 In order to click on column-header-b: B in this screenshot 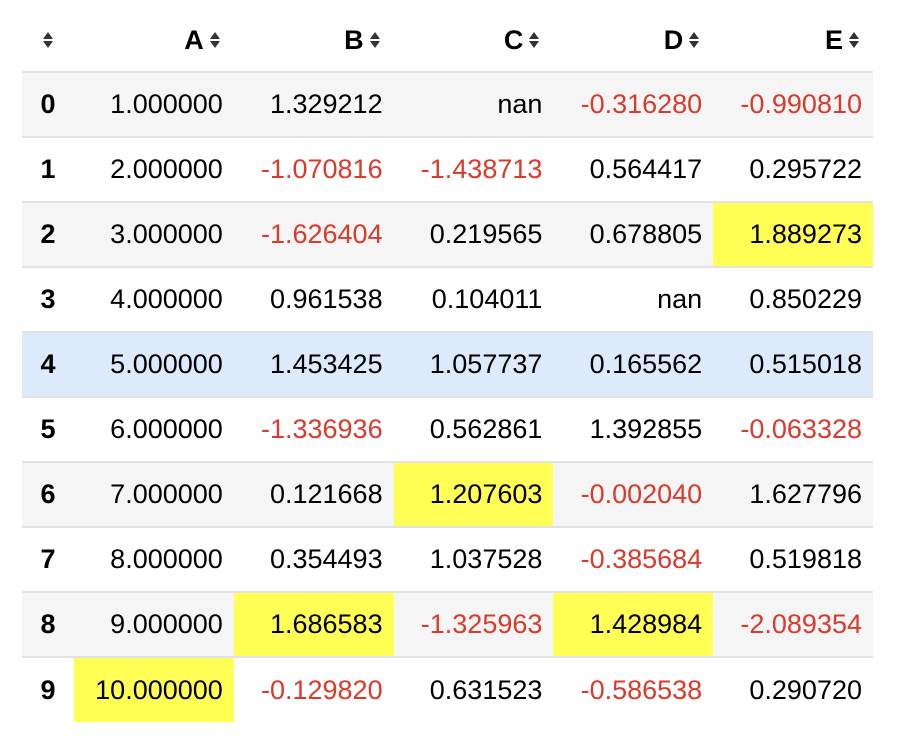, I will do `click(313, 41)`.